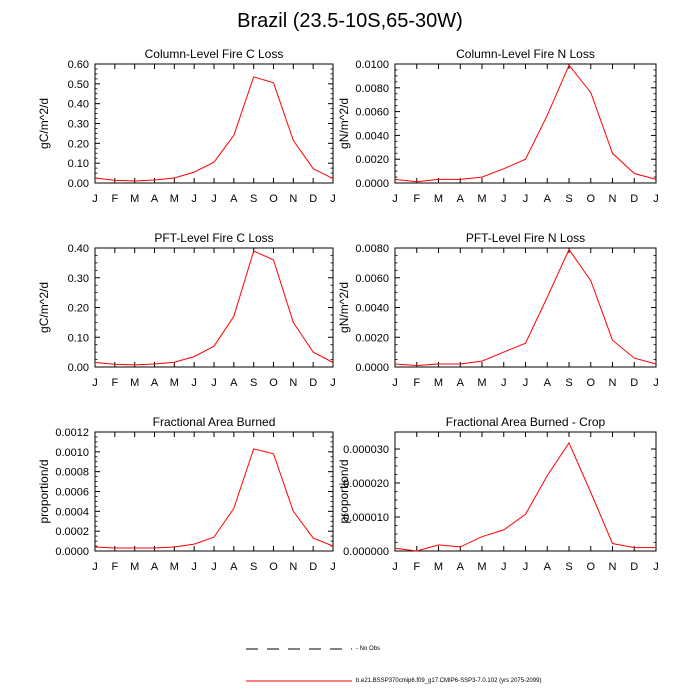 The height and width of the screenshot is (700, 700). What do you see at coordinates (78, 184) in the screenshot?
I see `y-tick-label: 0.00` at bounding box center [78, 184].